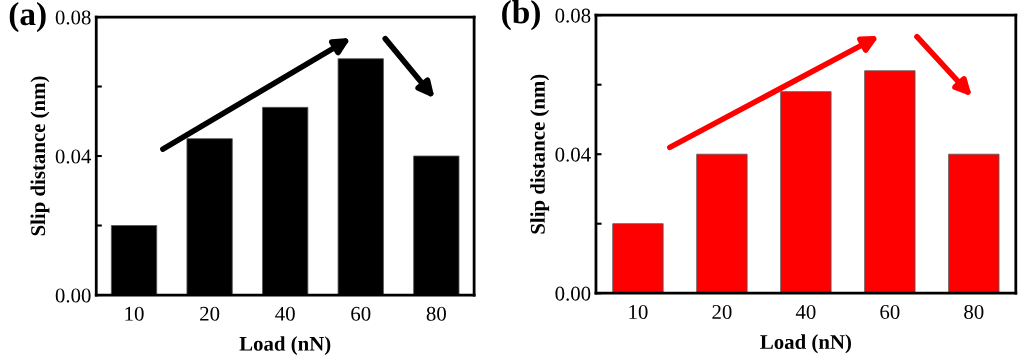 This screenshot has height=362, width=1024. Describe the element at coordinates (521, 15) in the screenshot. I see `chart-title: (b)` at that location.